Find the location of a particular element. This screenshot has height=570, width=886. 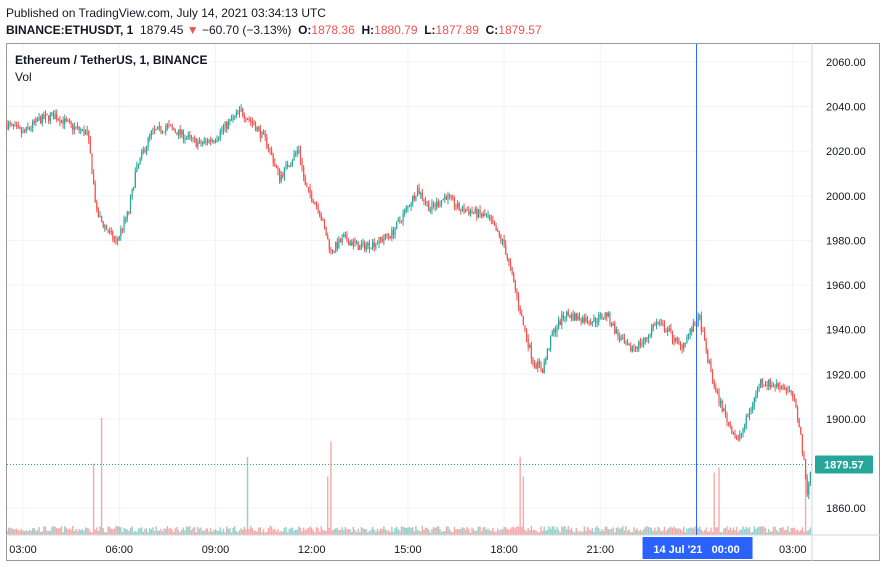

price-tick-label: 2000.00 is located at coordinates (846, 197).